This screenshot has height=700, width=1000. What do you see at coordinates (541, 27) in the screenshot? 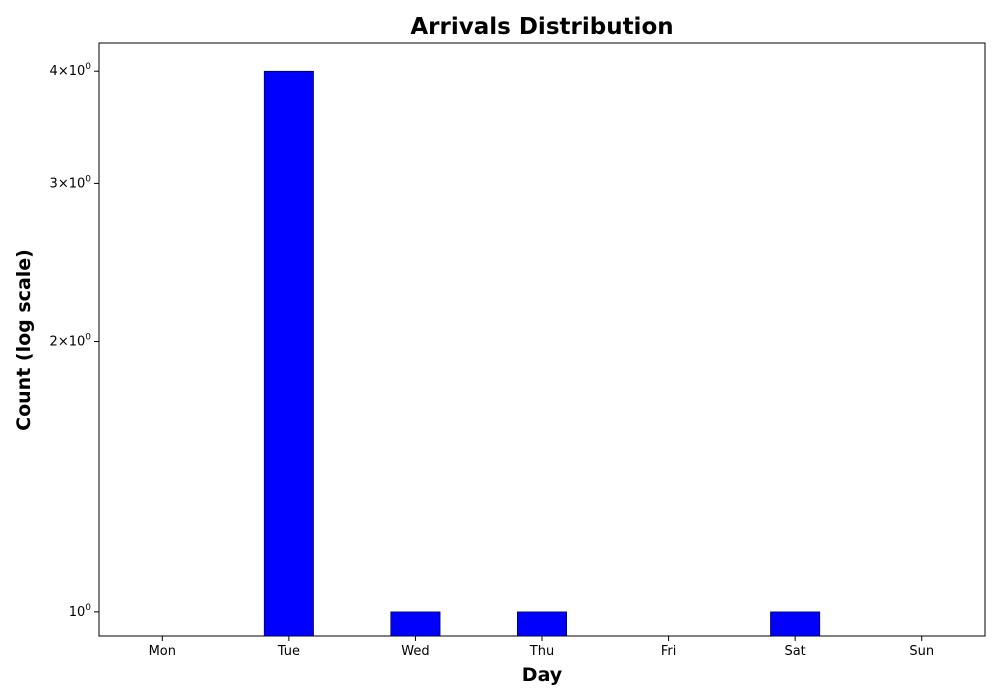
I see `chart-title: Arrivals Distribution` at bounding box center [541, 27].